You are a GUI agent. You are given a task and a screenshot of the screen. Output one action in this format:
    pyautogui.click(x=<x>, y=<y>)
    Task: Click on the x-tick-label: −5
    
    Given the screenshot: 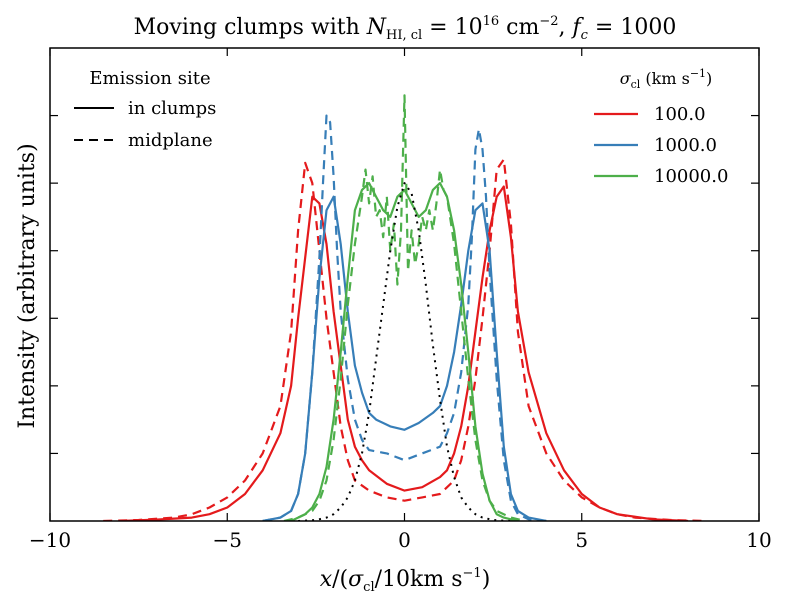 What is the action you would take?
    pyautogui.click(x=227, y=540)
    